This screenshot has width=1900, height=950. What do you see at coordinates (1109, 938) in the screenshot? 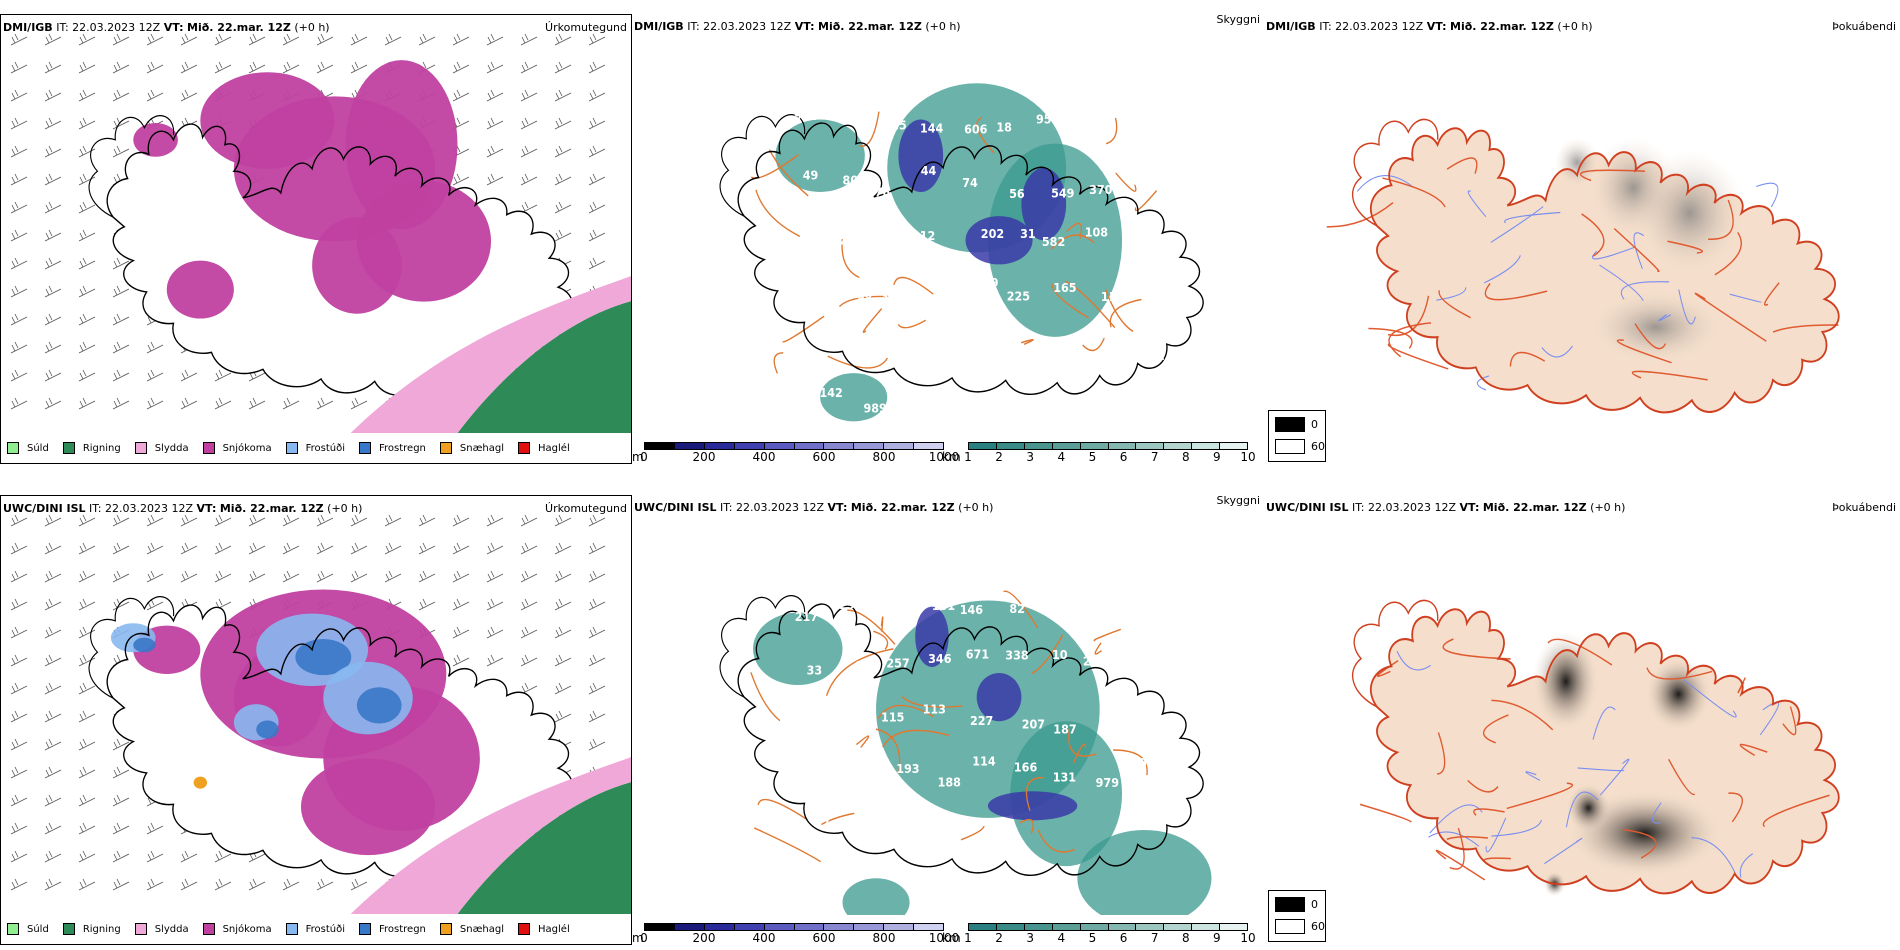
I see `colorbar-ticks: 1 2 3 4 5 6 7 8 9 10` at bounding box center [1109, 938].